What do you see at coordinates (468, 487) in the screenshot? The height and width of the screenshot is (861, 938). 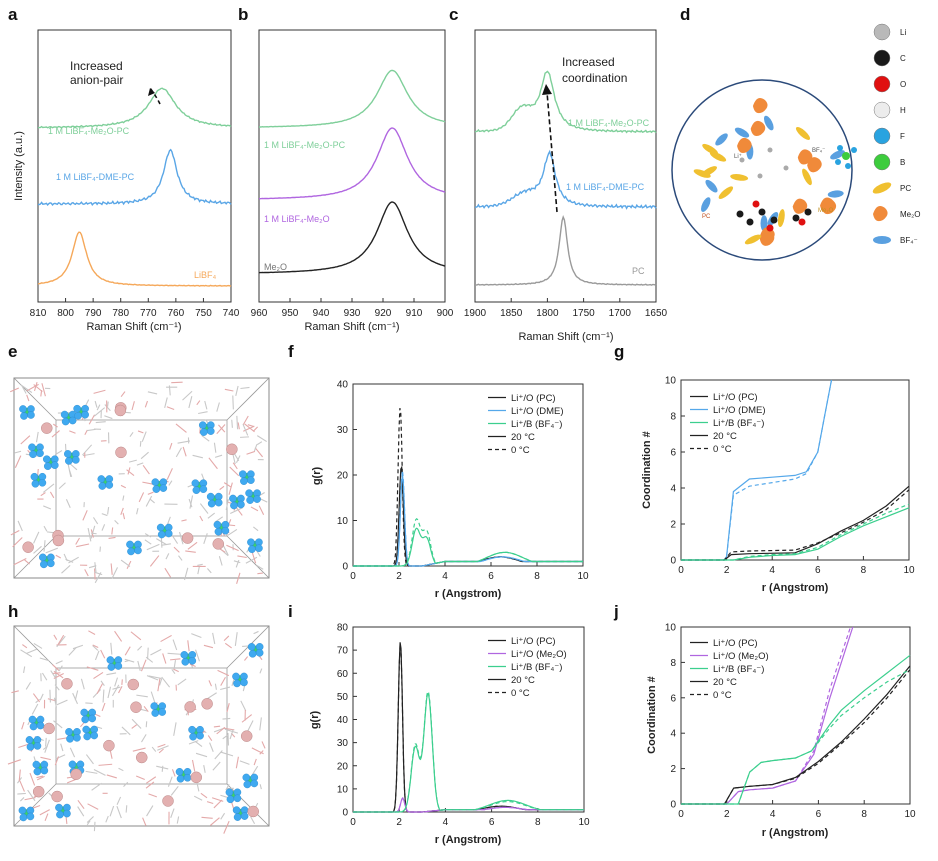 I see `panel-f-curves` at bounding box center [468, 487].